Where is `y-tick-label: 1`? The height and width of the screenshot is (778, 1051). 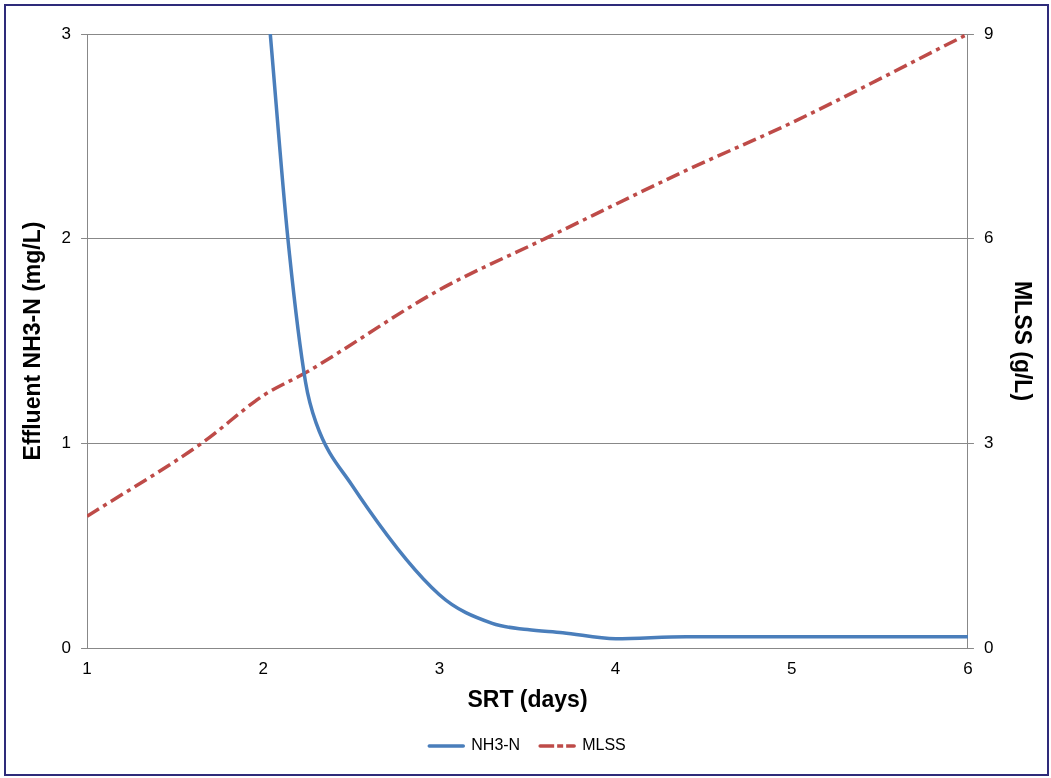
y-tick-label: 1 is located at coordinates (66, 443).